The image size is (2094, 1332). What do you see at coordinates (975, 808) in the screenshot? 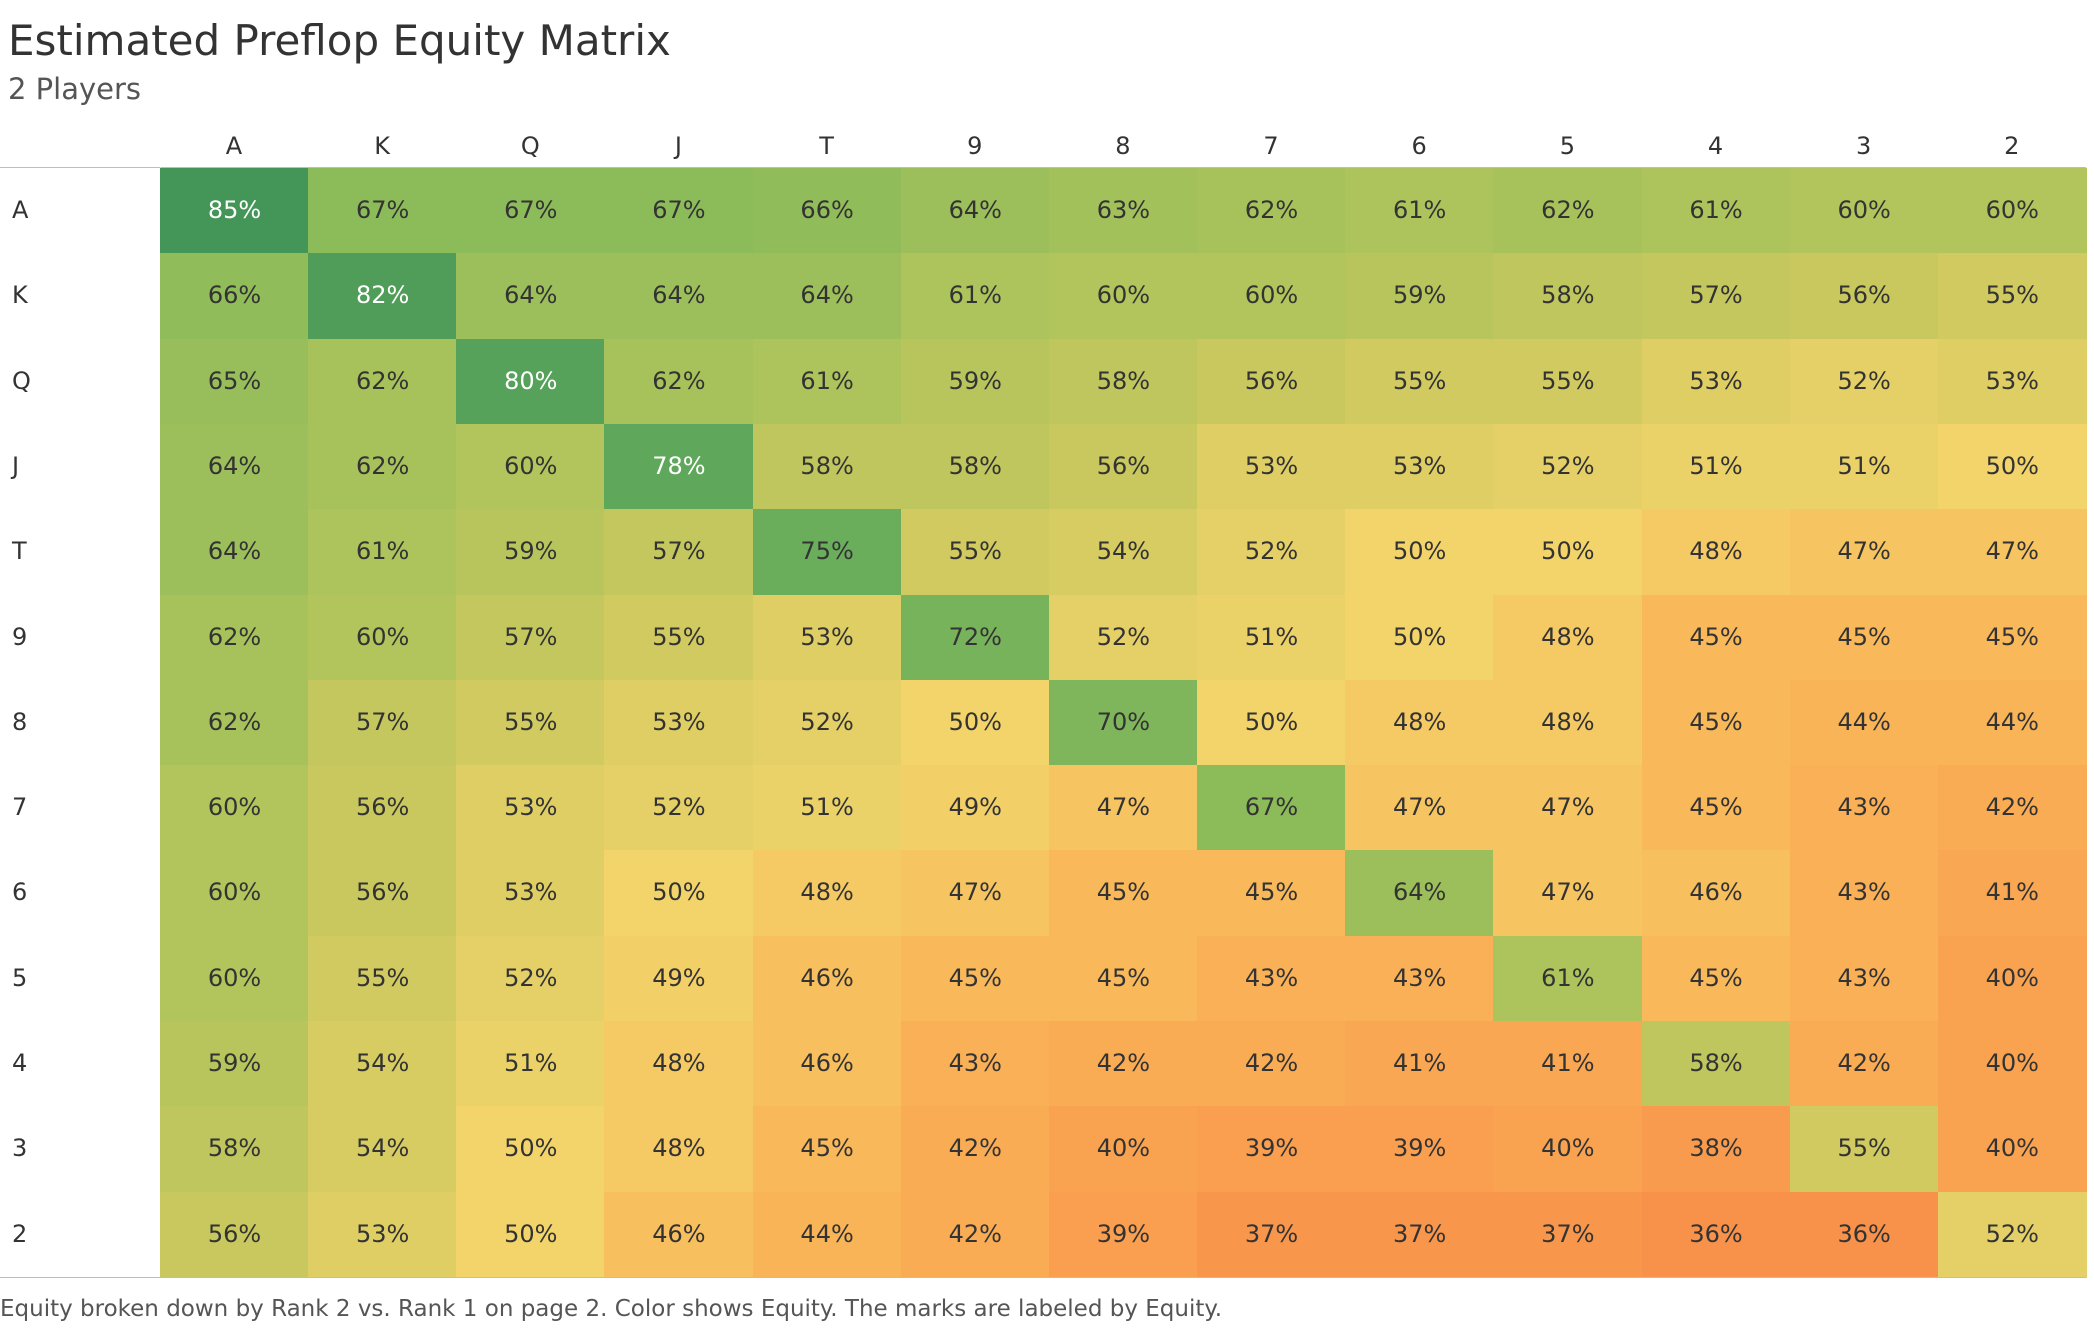
I see `heatmap-cell: 49%` at bounding box center [975, 808].